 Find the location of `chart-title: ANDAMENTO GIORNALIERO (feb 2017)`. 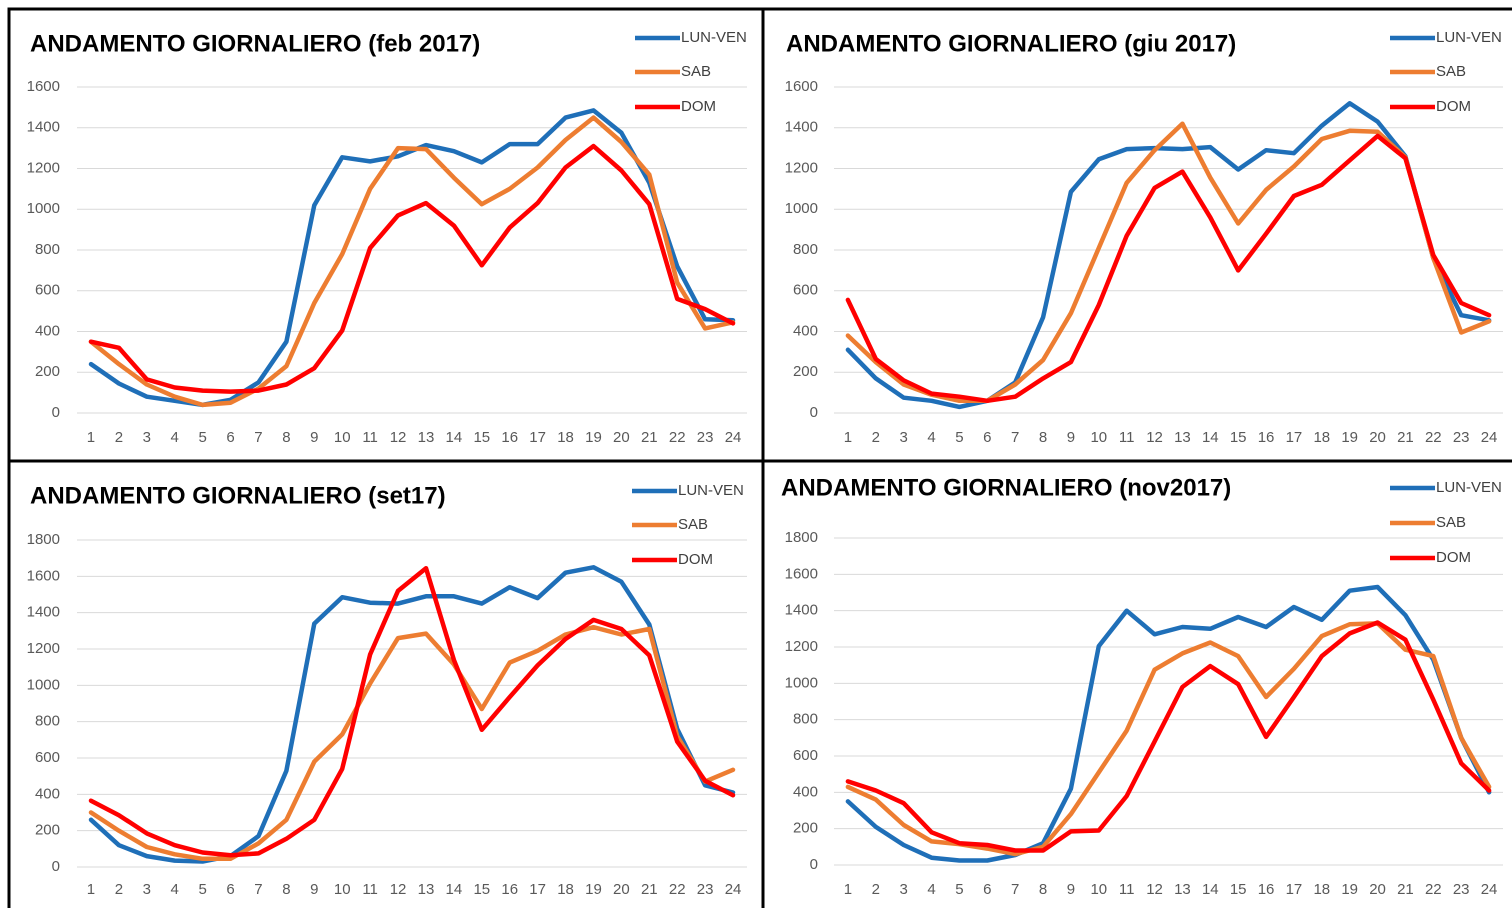

chart-title: ANDAMENTO GIORNALIERO (feb 2017) is located at coordinates (255, 43).